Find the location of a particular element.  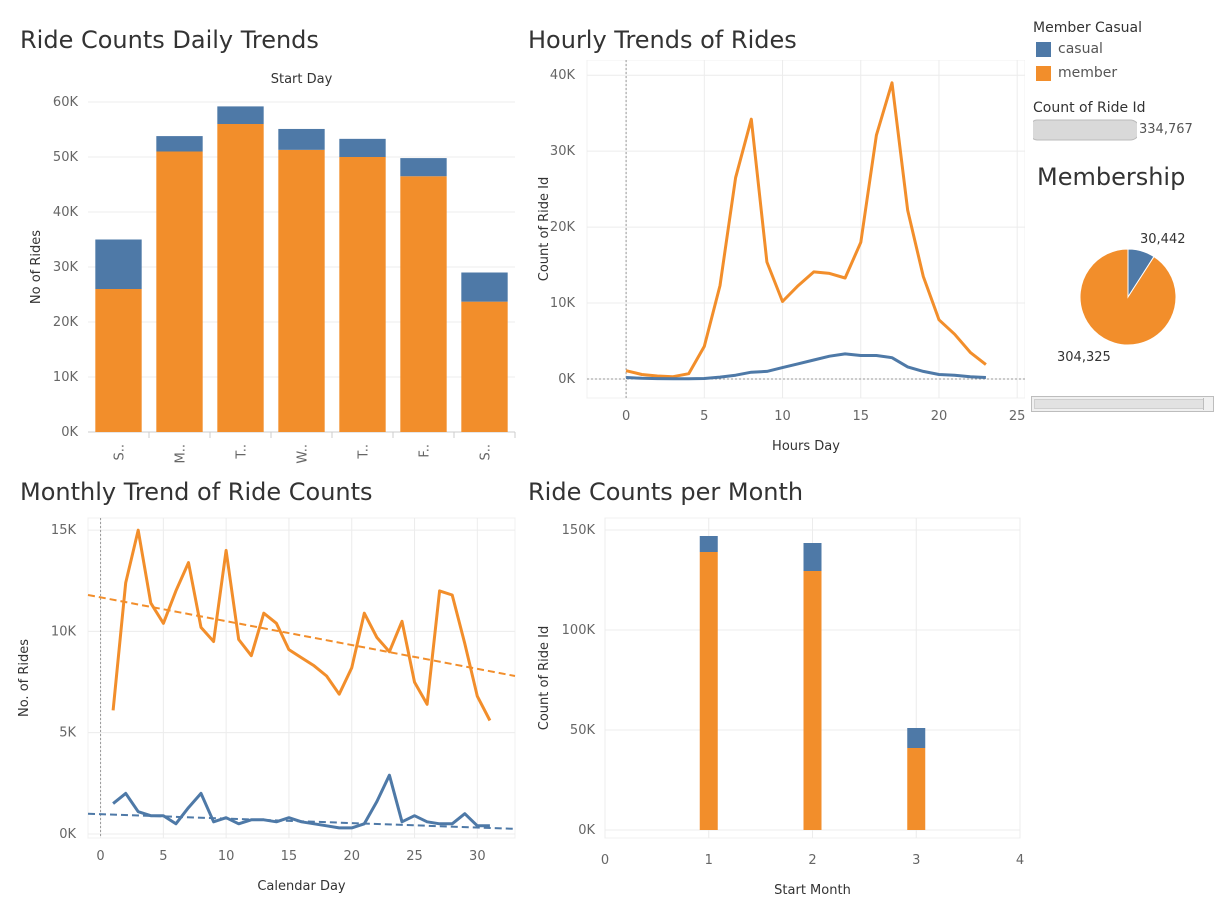

size-legend-title: Count of Ride Id is located at coordinates (1089, 108).